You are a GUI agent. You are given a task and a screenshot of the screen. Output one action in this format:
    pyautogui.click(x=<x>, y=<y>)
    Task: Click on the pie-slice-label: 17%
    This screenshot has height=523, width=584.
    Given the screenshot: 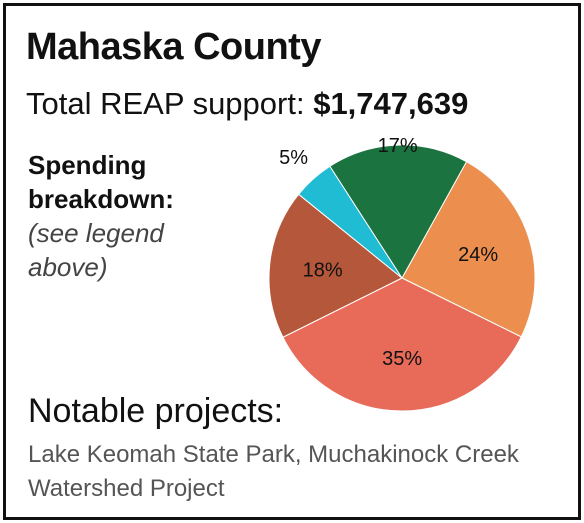 What is the action you would take?
    pyautogui.click(x=398, y=147)
    